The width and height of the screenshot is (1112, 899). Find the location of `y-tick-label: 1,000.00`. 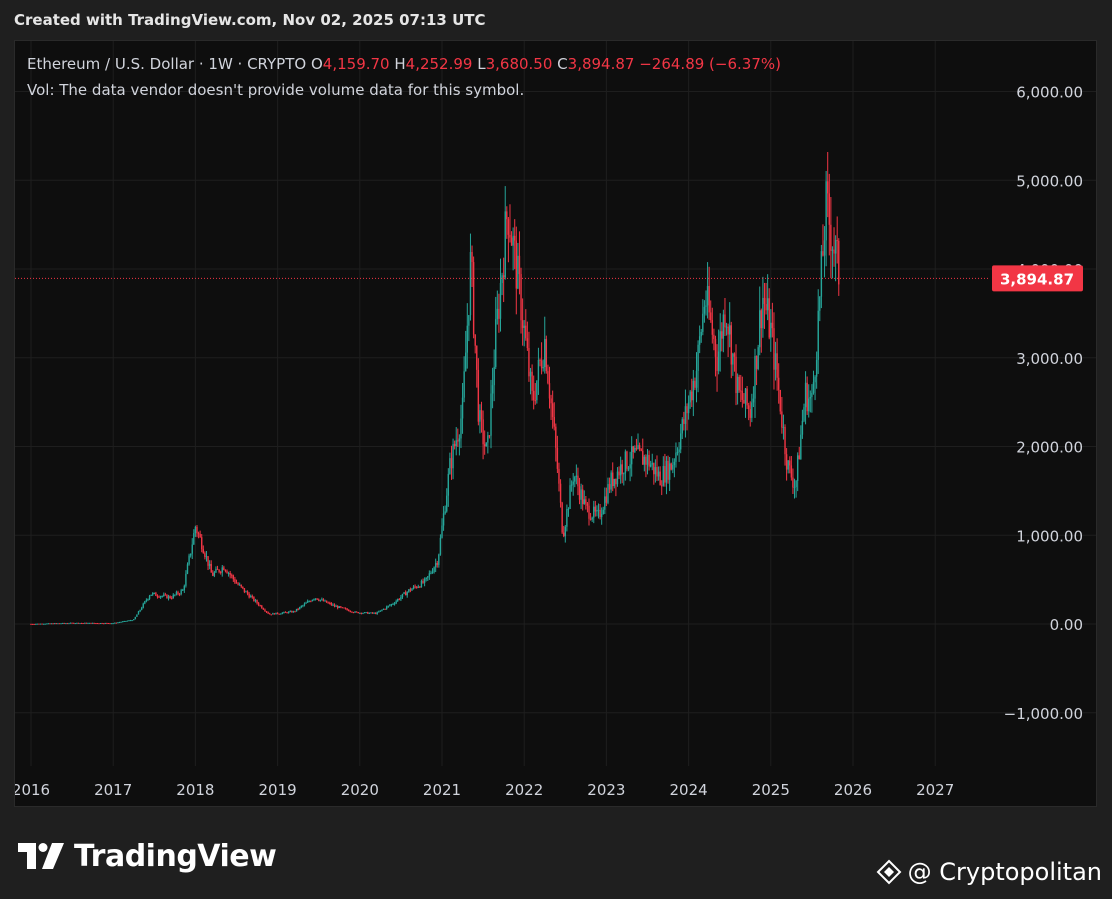

y-tick-label: 1,000.00 is located at coordinates (1049, 536).